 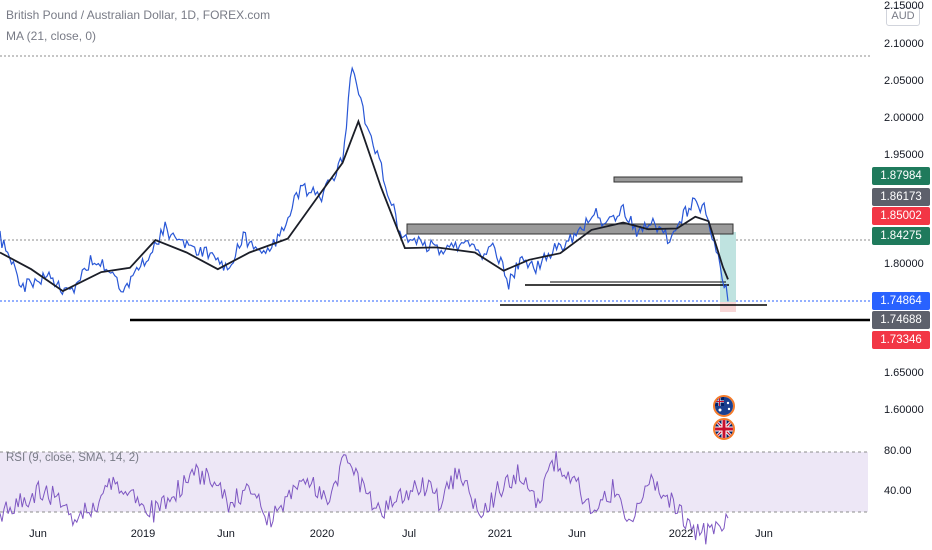 What do you see at coordinates (904, 81) in the screenshot?
I see `price-axis-label: 2.05000` at bounding box center [904, 81].